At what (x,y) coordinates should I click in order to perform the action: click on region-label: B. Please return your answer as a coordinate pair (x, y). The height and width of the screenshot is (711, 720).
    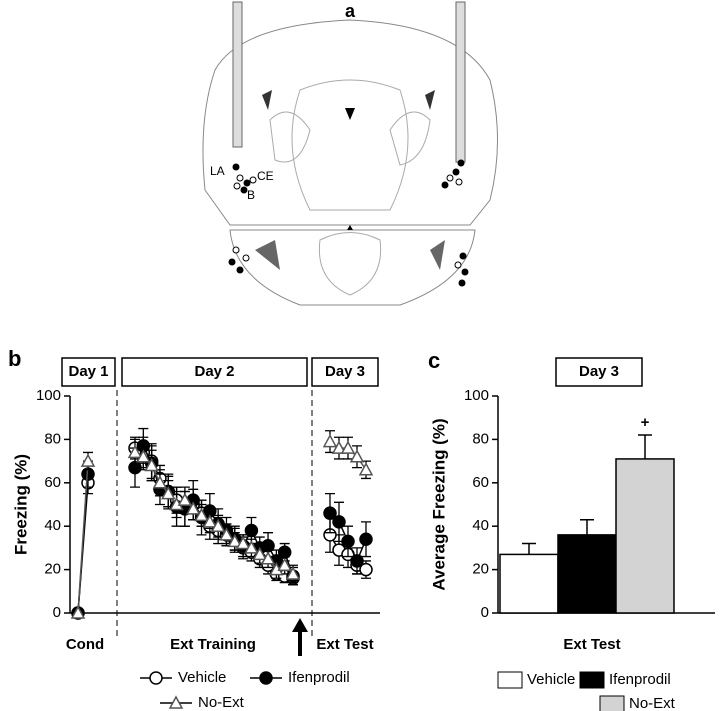
    Looking at the image, I should click on (251, 195).